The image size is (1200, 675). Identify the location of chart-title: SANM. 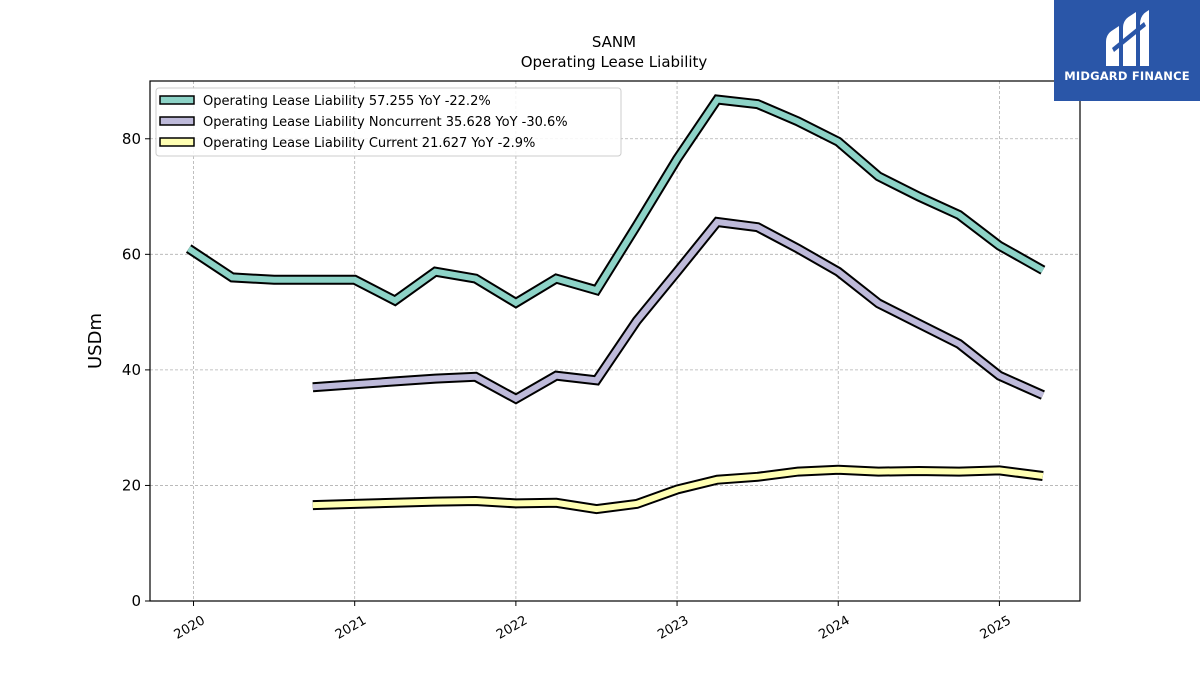
(614, 42).